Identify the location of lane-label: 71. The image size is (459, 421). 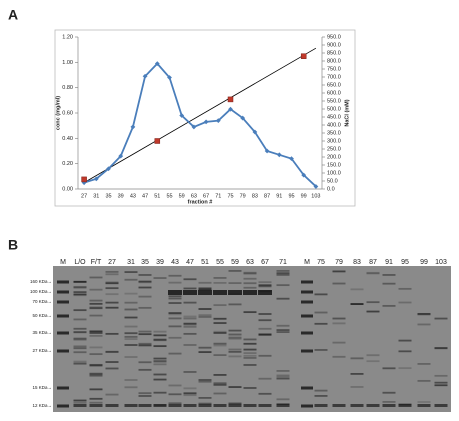
(283, 262).